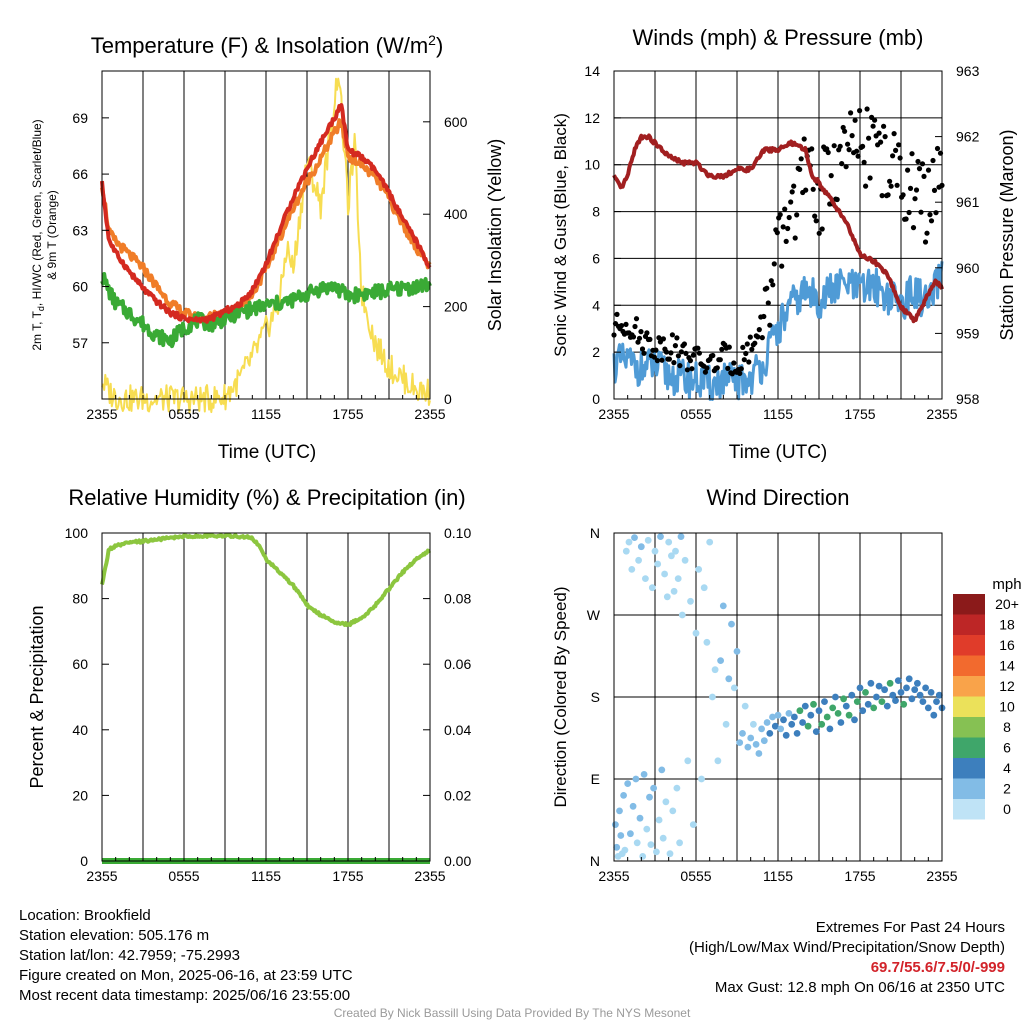 The width and height of the screenshot is (1024, 1024). I want to click on legend-label: 16, so click(1007, 645).